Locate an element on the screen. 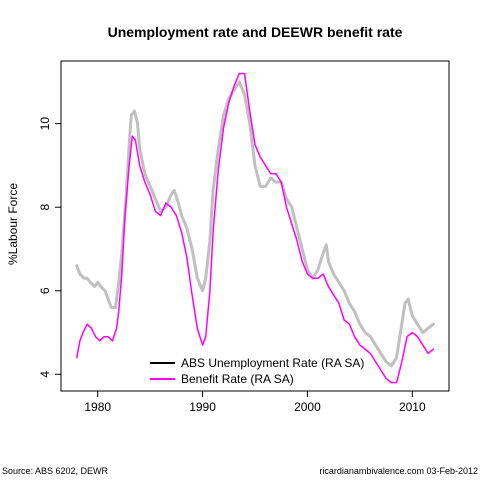 The image size is (480, 480). y-tick-label: 8 is located at coordinates (45, 207).